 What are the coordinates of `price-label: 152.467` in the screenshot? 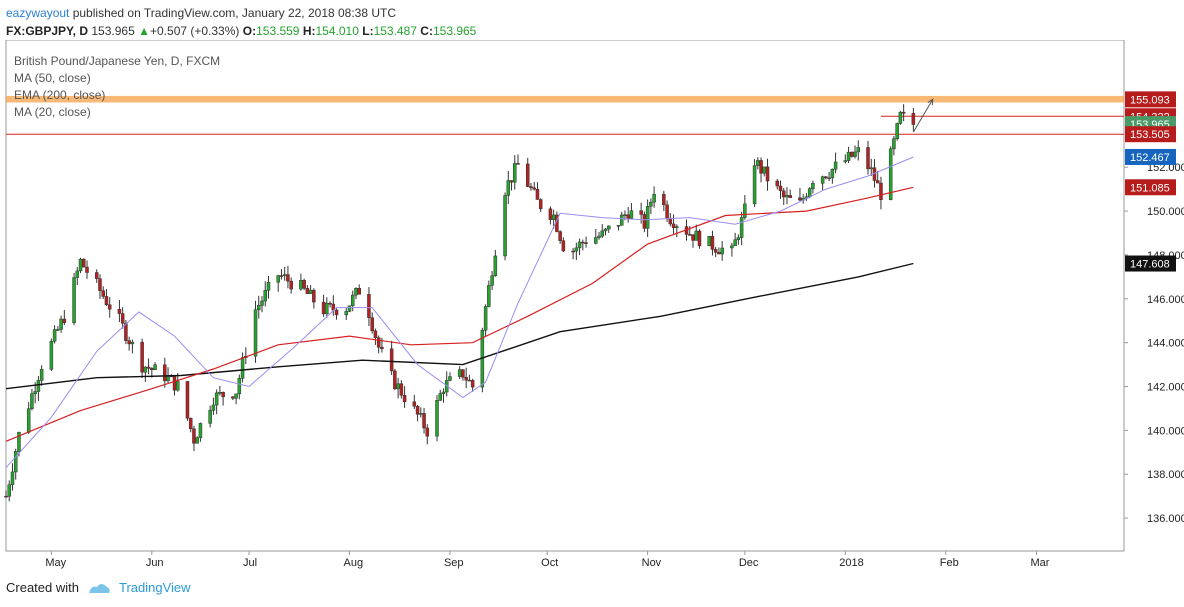 It's located at (1150, 158).